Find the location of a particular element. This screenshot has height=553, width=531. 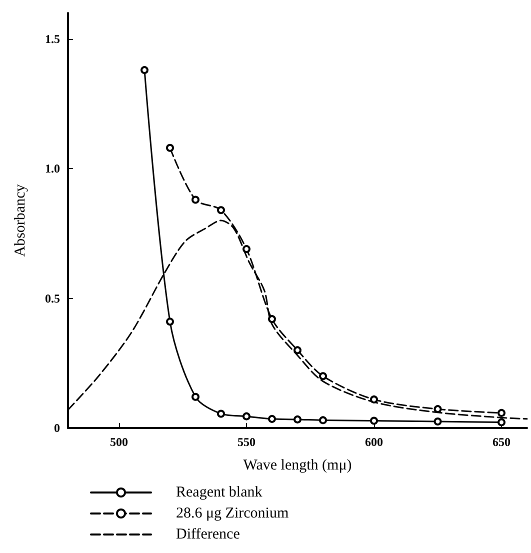

legend-label: 28.6 μg Zirconium is located at coordinates (232, 514).